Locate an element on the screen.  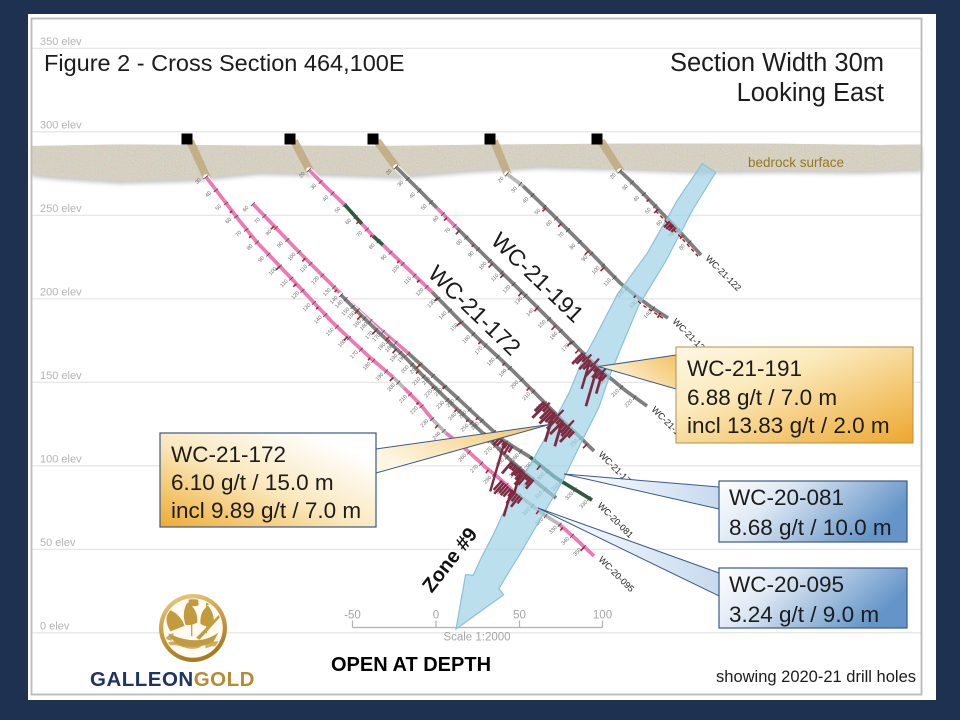
svg-text: 0 elev is located at coordinates (55, 626).